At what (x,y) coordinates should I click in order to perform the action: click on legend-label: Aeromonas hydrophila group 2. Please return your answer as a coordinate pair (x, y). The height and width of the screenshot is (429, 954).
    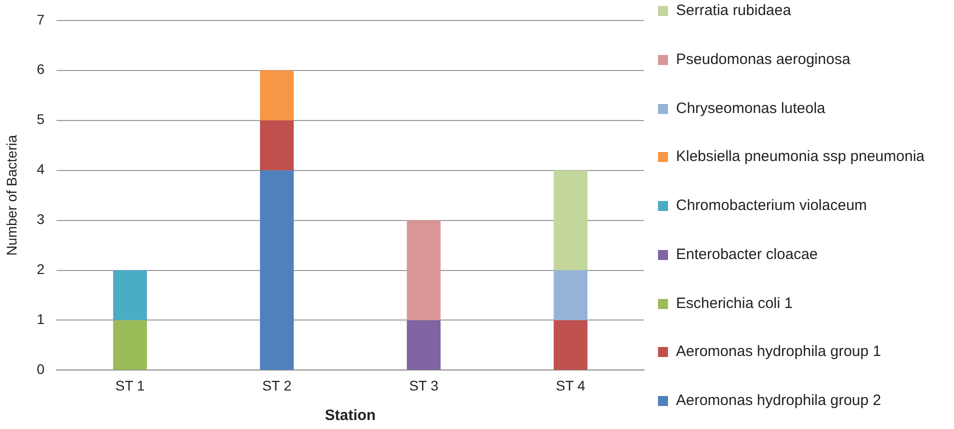
    Looking at the image, I should click on (779, 400).